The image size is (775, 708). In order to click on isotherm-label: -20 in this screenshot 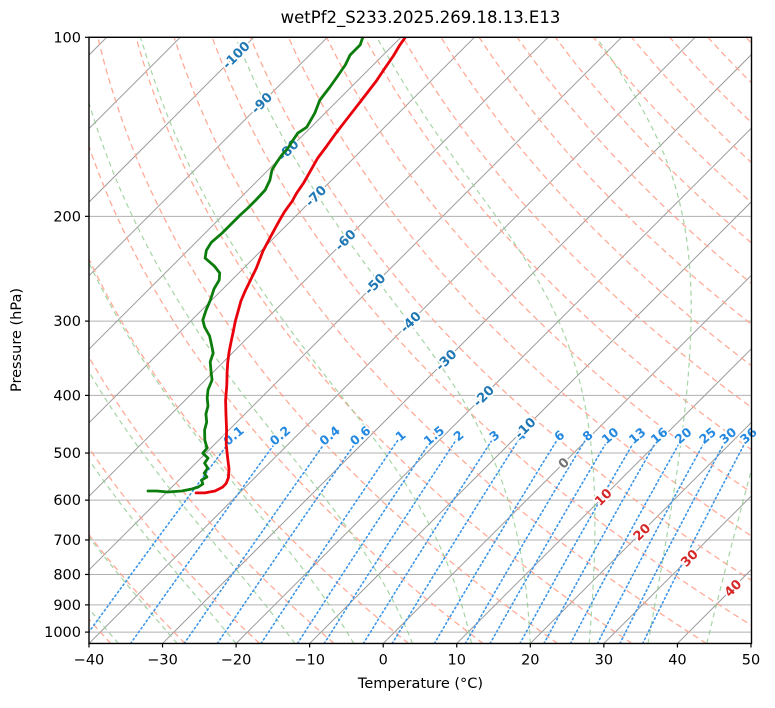, I will do `click(484, 396)`.